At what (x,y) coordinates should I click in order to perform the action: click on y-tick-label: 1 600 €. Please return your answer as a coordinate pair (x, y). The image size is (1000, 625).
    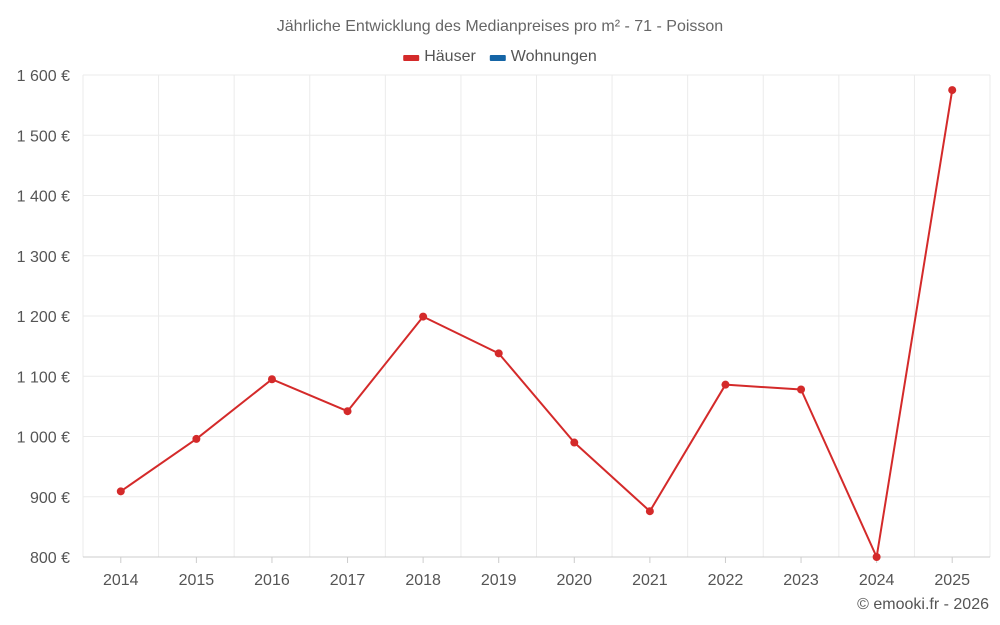
    Looking at the image, I should click on (43, 76).